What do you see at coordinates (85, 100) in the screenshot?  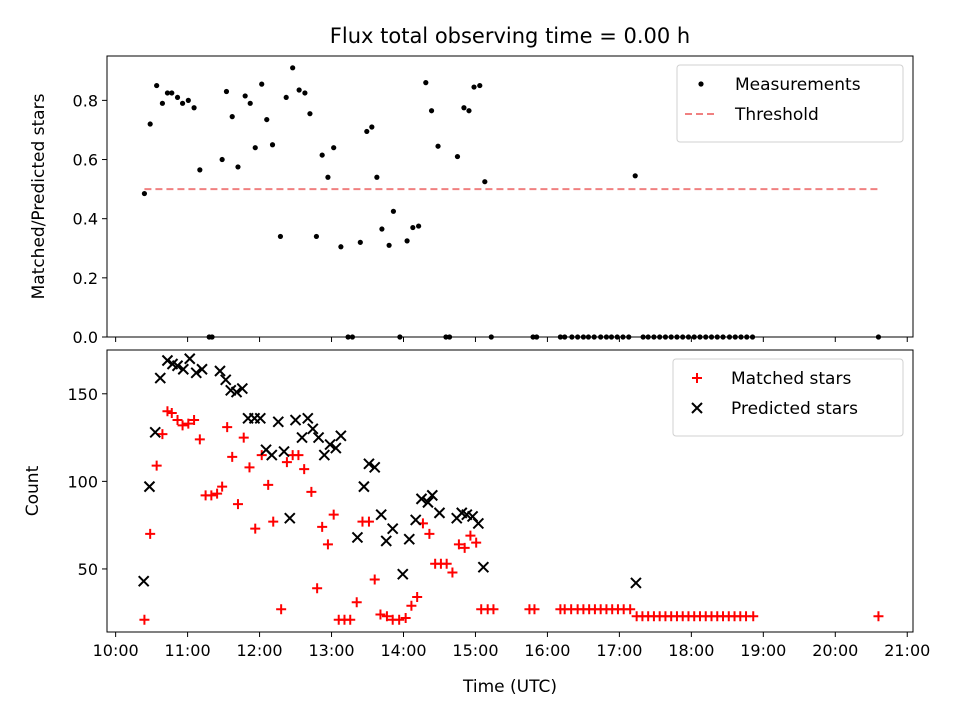 I see `y-tick-label: 0.8` at bounding box center [85, 100].